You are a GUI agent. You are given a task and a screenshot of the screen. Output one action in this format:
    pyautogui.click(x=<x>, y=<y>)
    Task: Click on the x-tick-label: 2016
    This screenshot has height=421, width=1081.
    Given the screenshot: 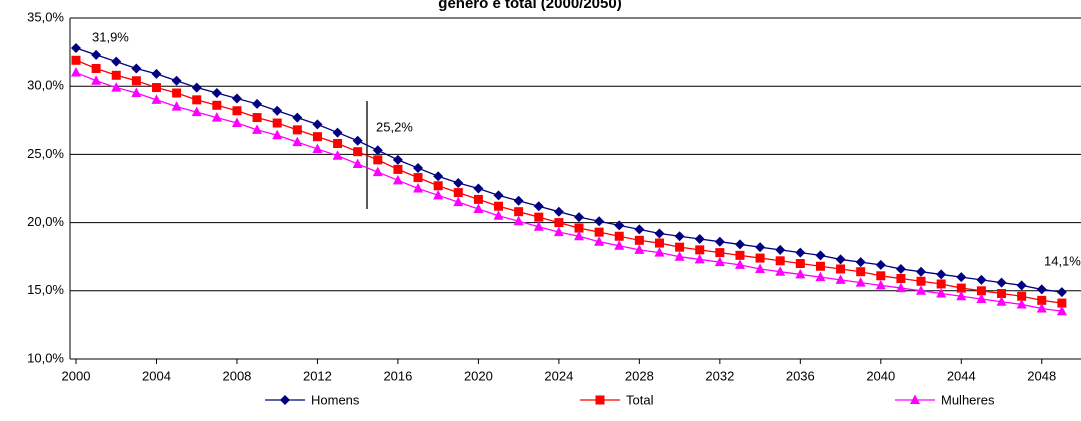 What is the action you would take?
    pyautogui.click(x=397, y=375)
    